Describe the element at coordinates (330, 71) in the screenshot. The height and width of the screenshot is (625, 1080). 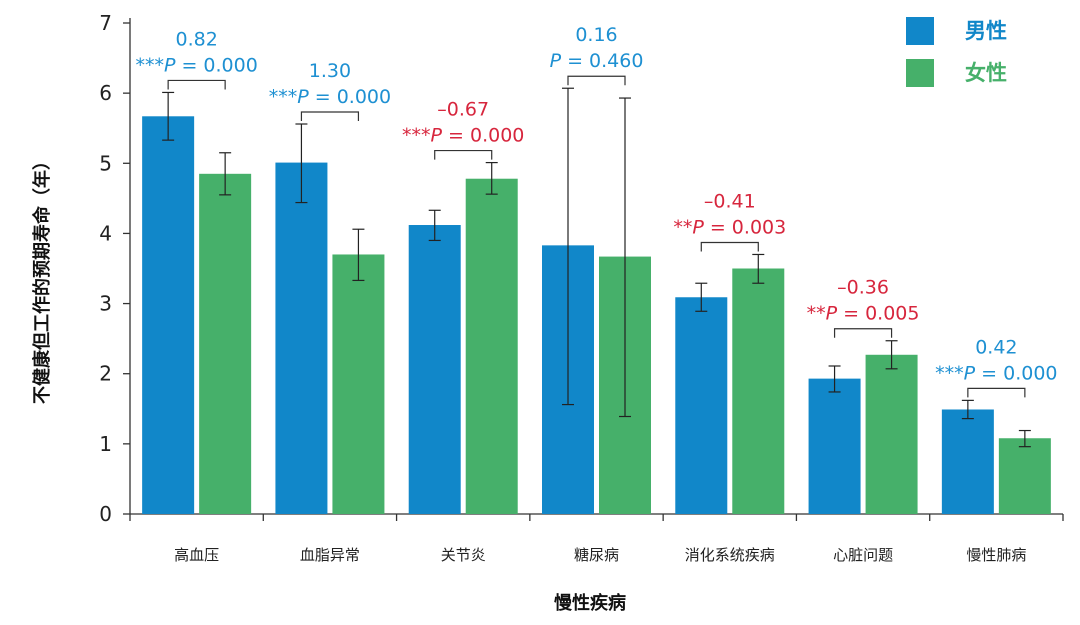
I see `difference-label: 1.30` at that location.